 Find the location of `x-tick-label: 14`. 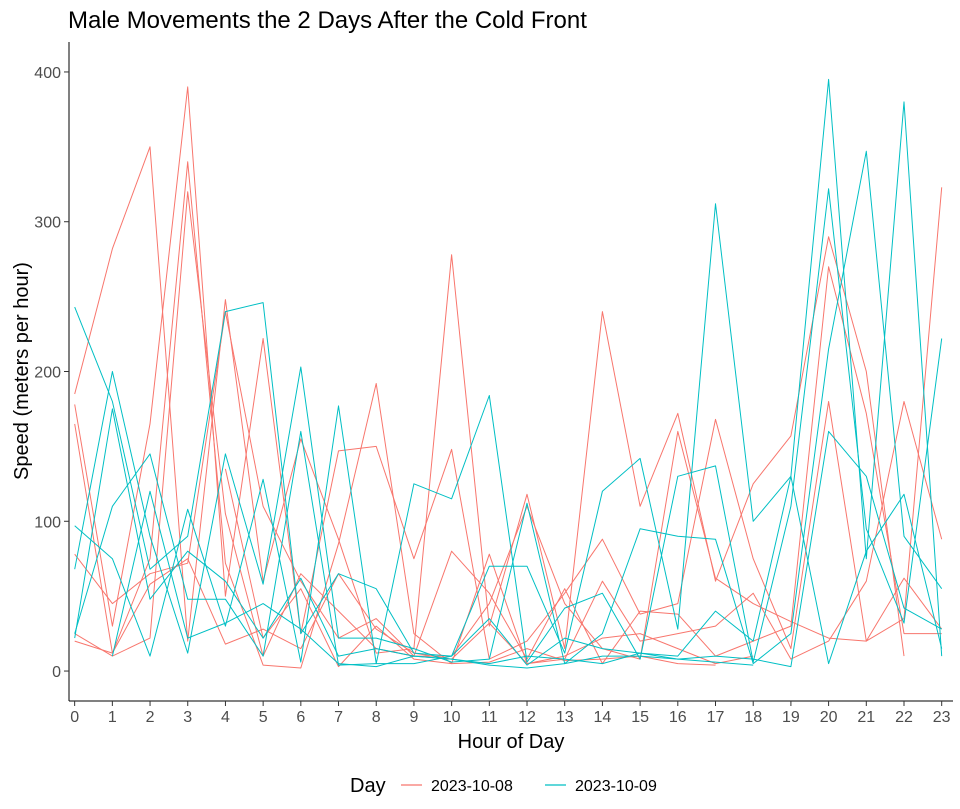

x-tick-label: 14 is located at coordinates (603, 717).